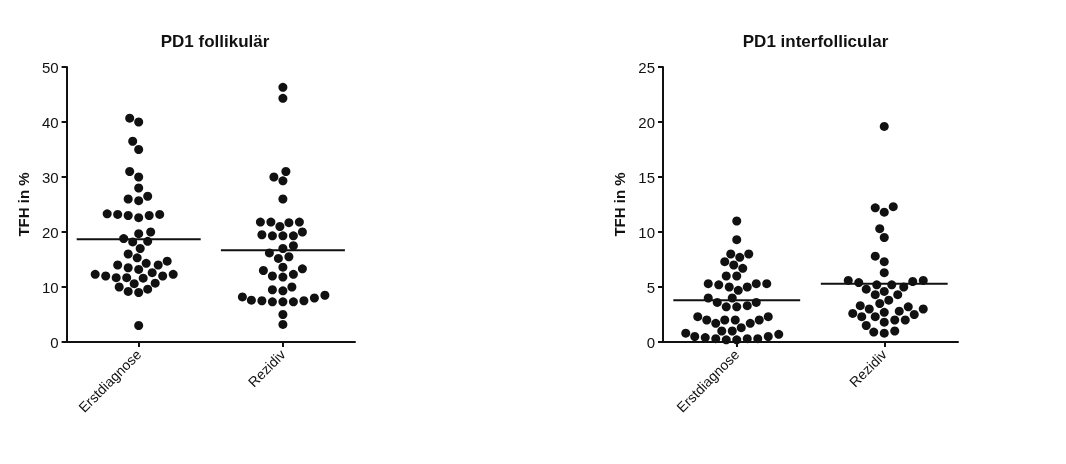  Describe the element at coordinates (646, 177) in the screenshot. I see `y-tick-label: 15` at that location.